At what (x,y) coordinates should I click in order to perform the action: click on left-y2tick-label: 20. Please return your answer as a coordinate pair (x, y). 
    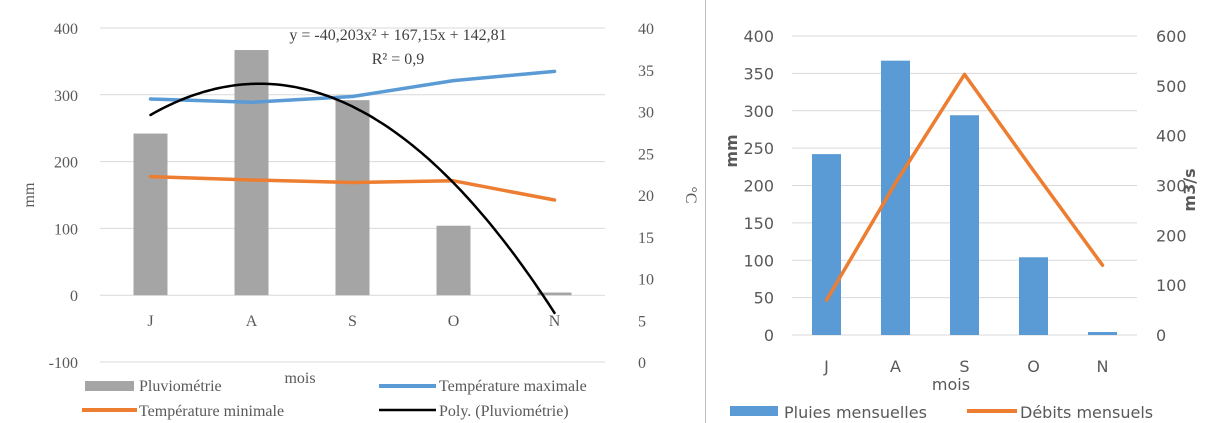
    Looking at the image, I should click on (646, 196).